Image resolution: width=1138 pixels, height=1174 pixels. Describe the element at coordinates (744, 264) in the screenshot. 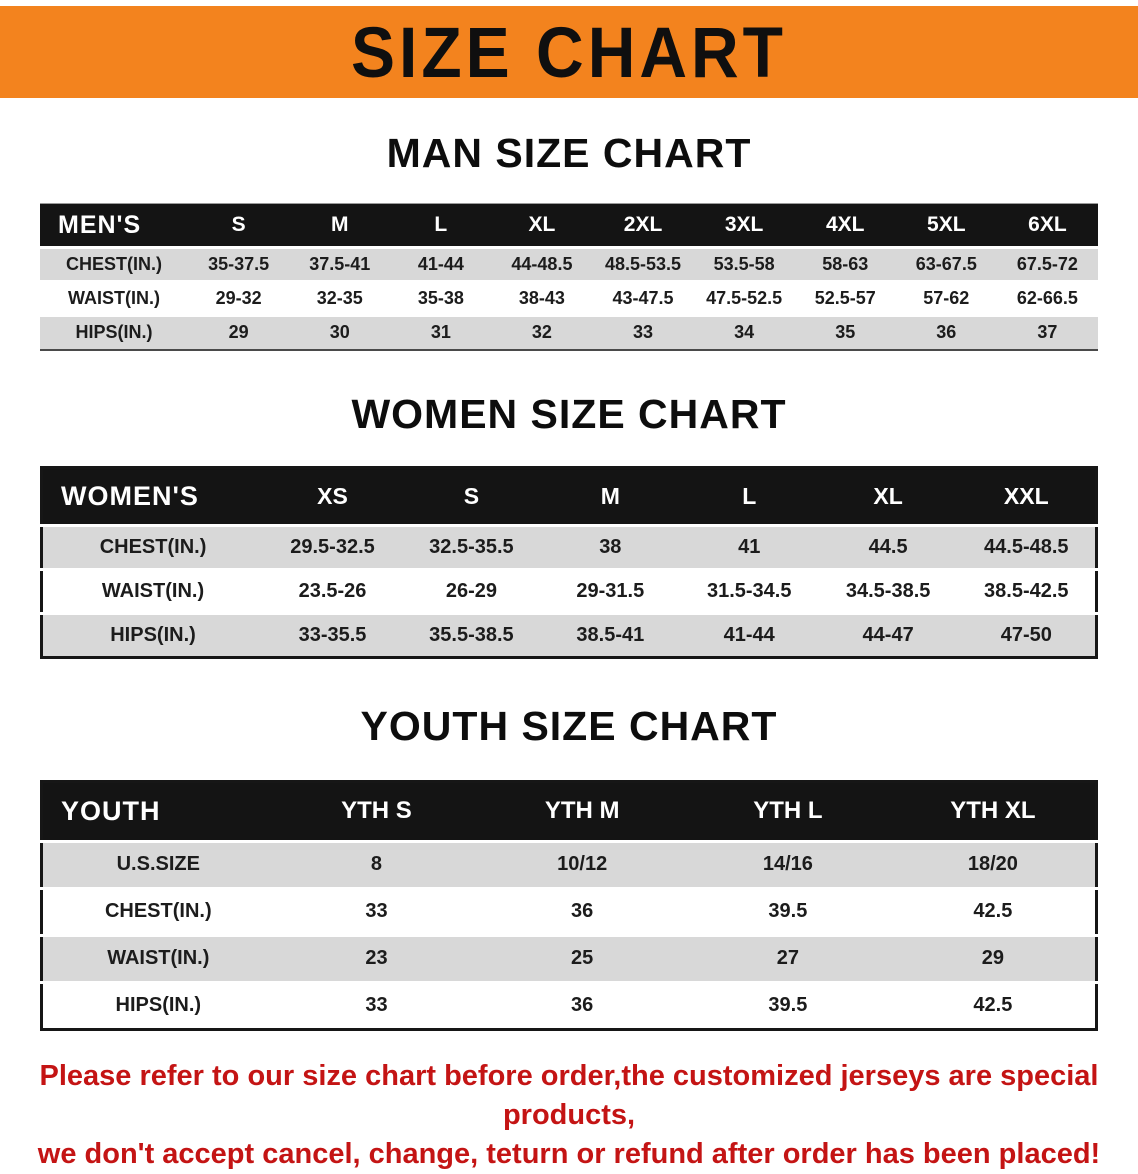

I see `value-cell: 53.5-58` at that location.